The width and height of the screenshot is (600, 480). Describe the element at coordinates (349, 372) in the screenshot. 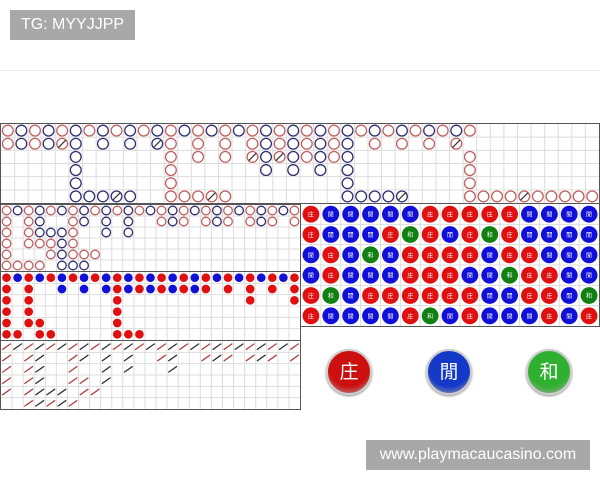

I see `banker-button: 庄` at that location.